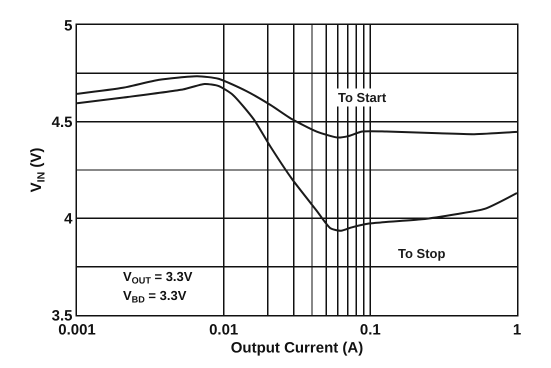  What do you see at coordinates (62, 122) in the screenshot?
I see `y-tick-label: 4.5` at bounding box center [62, 122].